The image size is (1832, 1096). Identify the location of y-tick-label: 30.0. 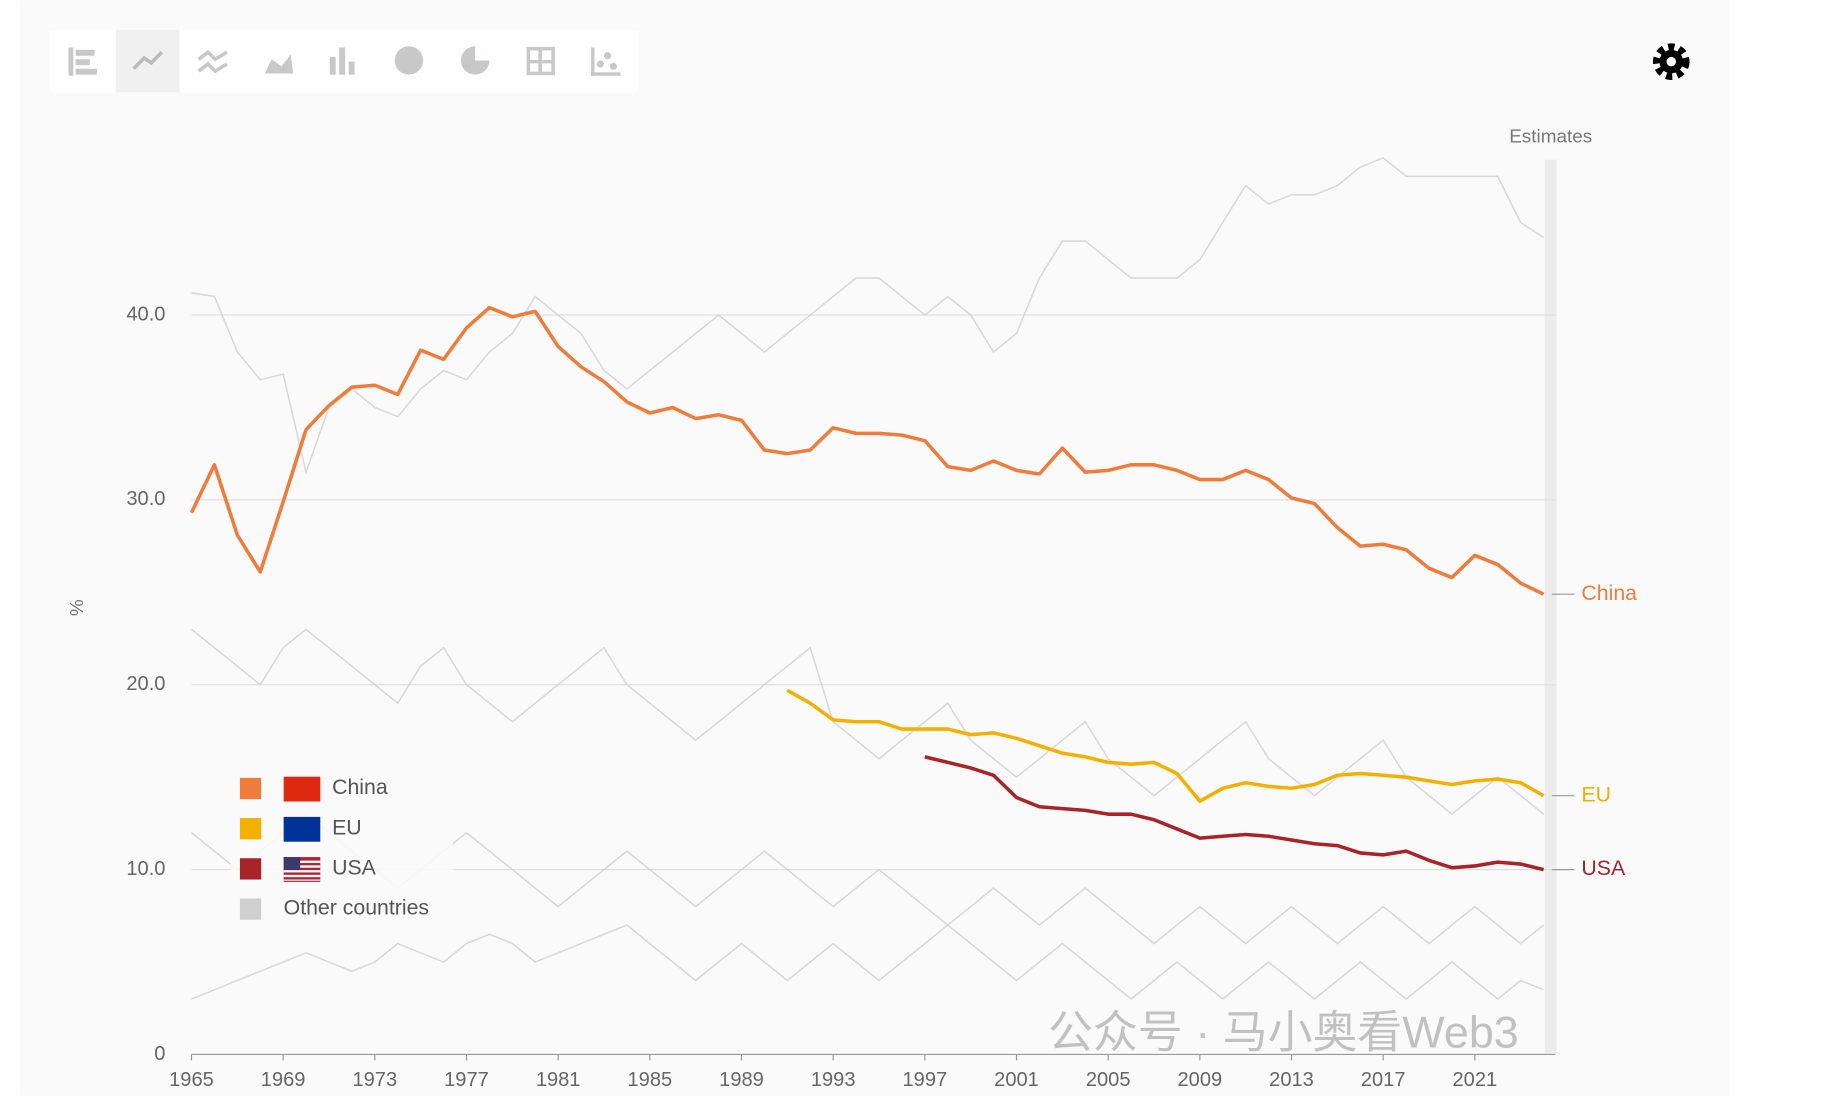
(145, 499).